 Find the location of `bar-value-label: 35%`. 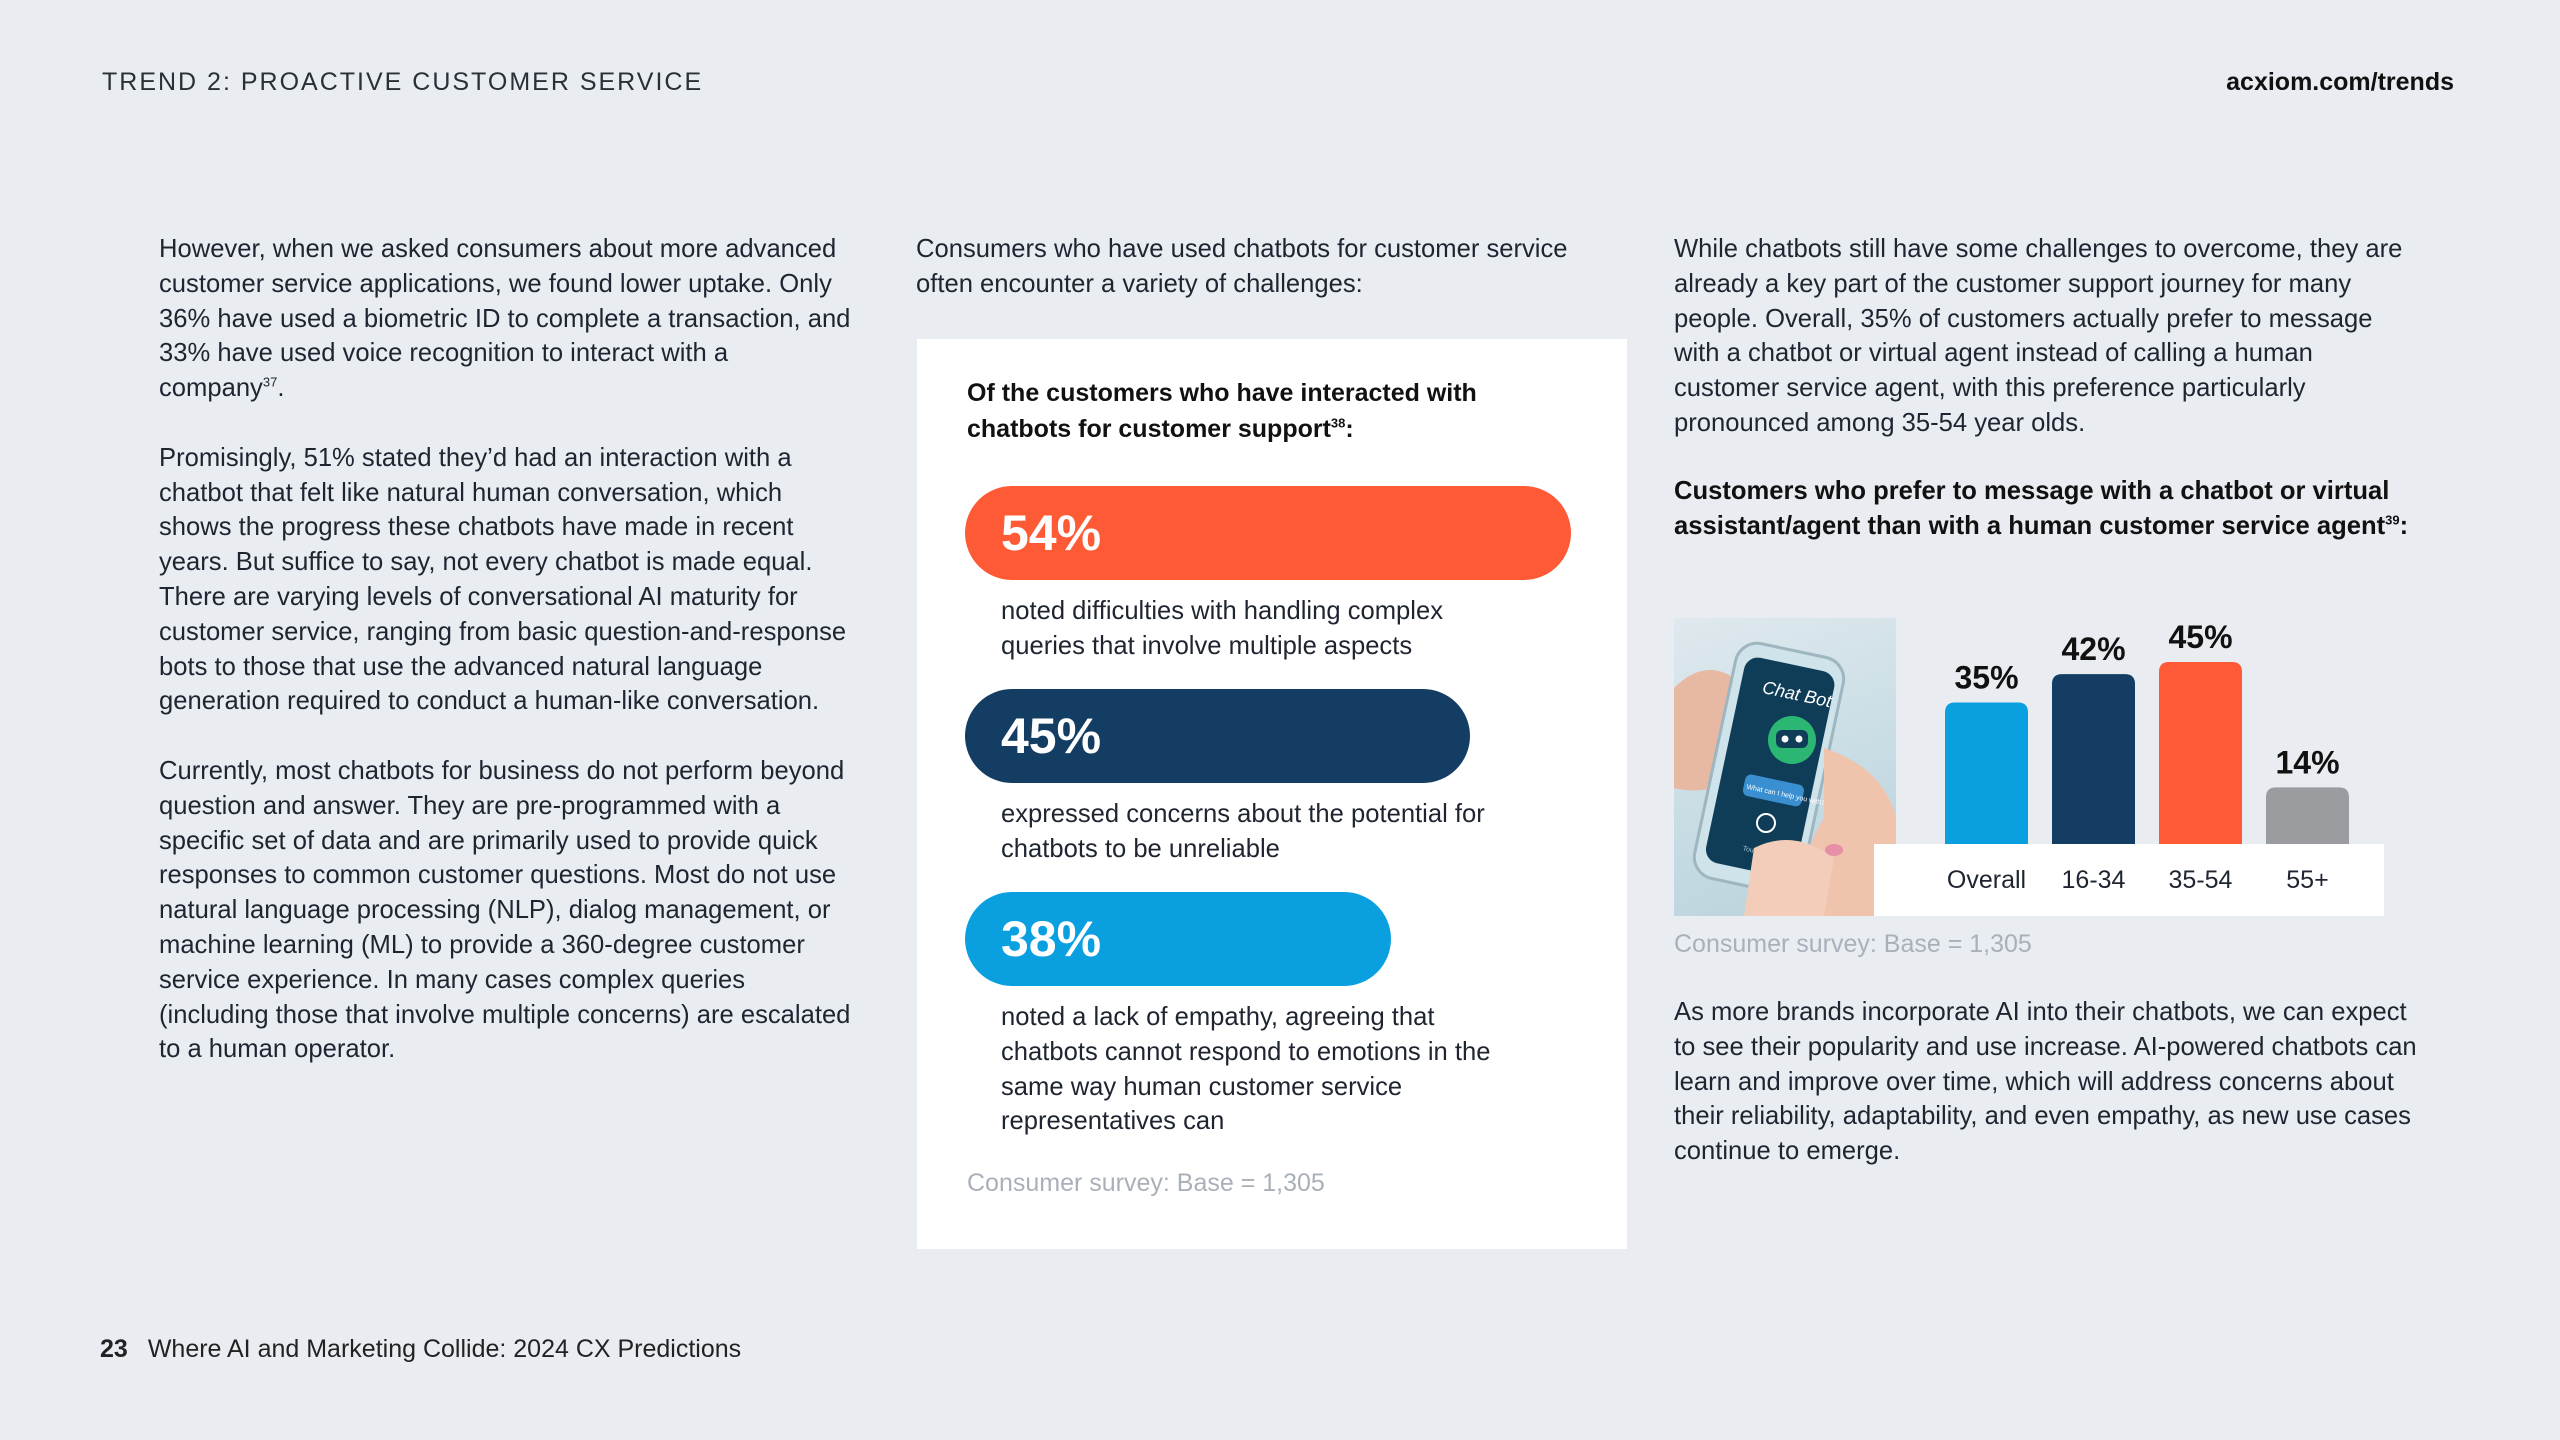

bar-value-label: 35% is located at coordinates (1986, 677).